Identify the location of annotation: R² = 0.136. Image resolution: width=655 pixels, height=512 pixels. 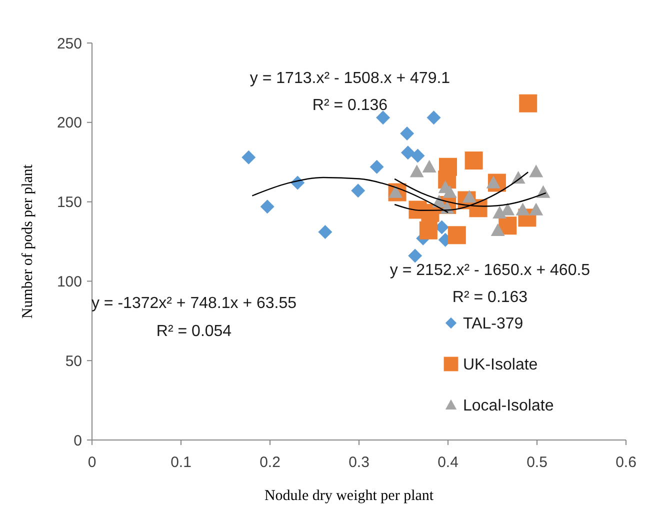
(350, 105).